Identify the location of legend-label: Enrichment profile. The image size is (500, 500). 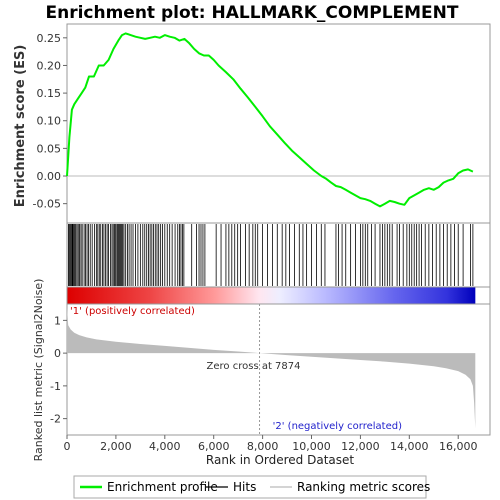
(162, 487).